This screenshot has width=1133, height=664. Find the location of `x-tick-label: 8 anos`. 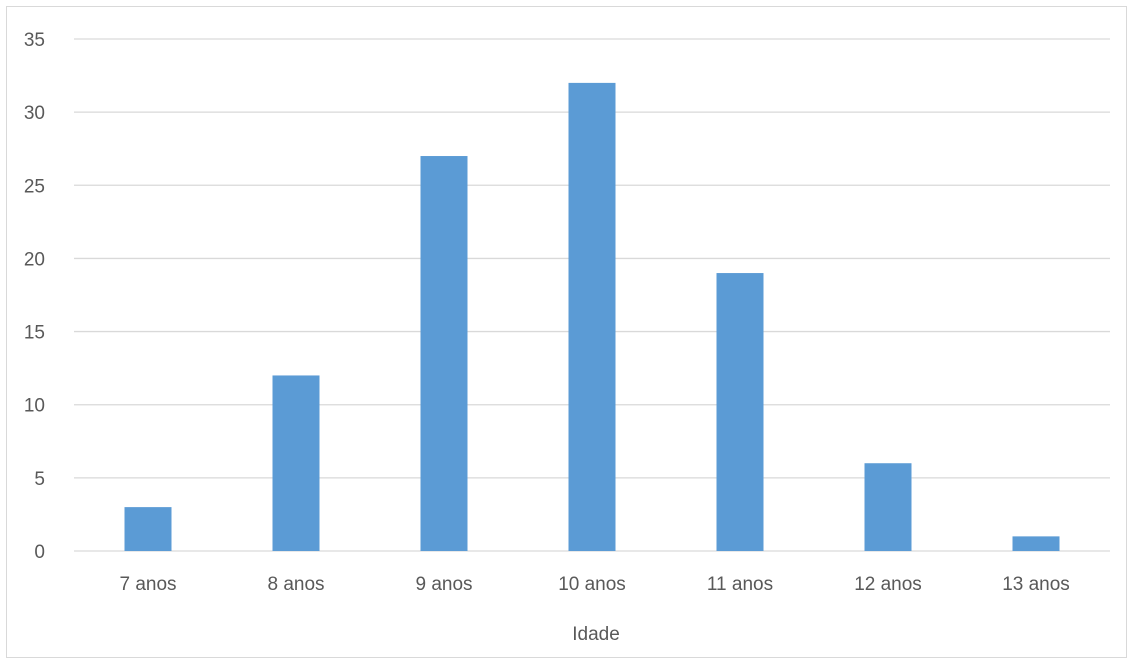

x-tick-label: 8 anos is located at coordinates (295, 584).